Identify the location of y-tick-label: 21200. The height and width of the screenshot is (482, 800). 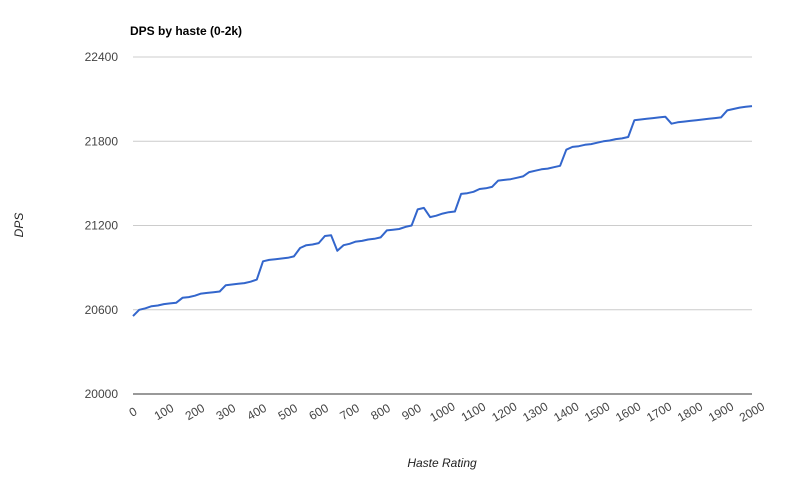
(102, 226).